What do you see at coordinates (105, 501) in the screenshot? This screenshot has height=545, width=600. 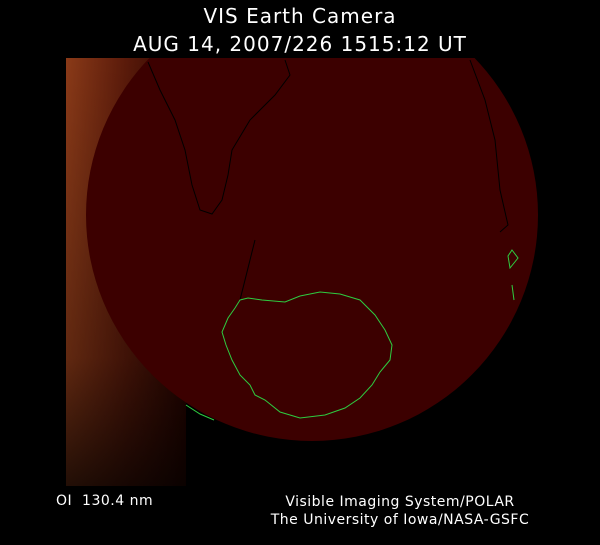 I see `filter-wavelength-label: OI 130.4 nm` at bounding box center [105, 501].